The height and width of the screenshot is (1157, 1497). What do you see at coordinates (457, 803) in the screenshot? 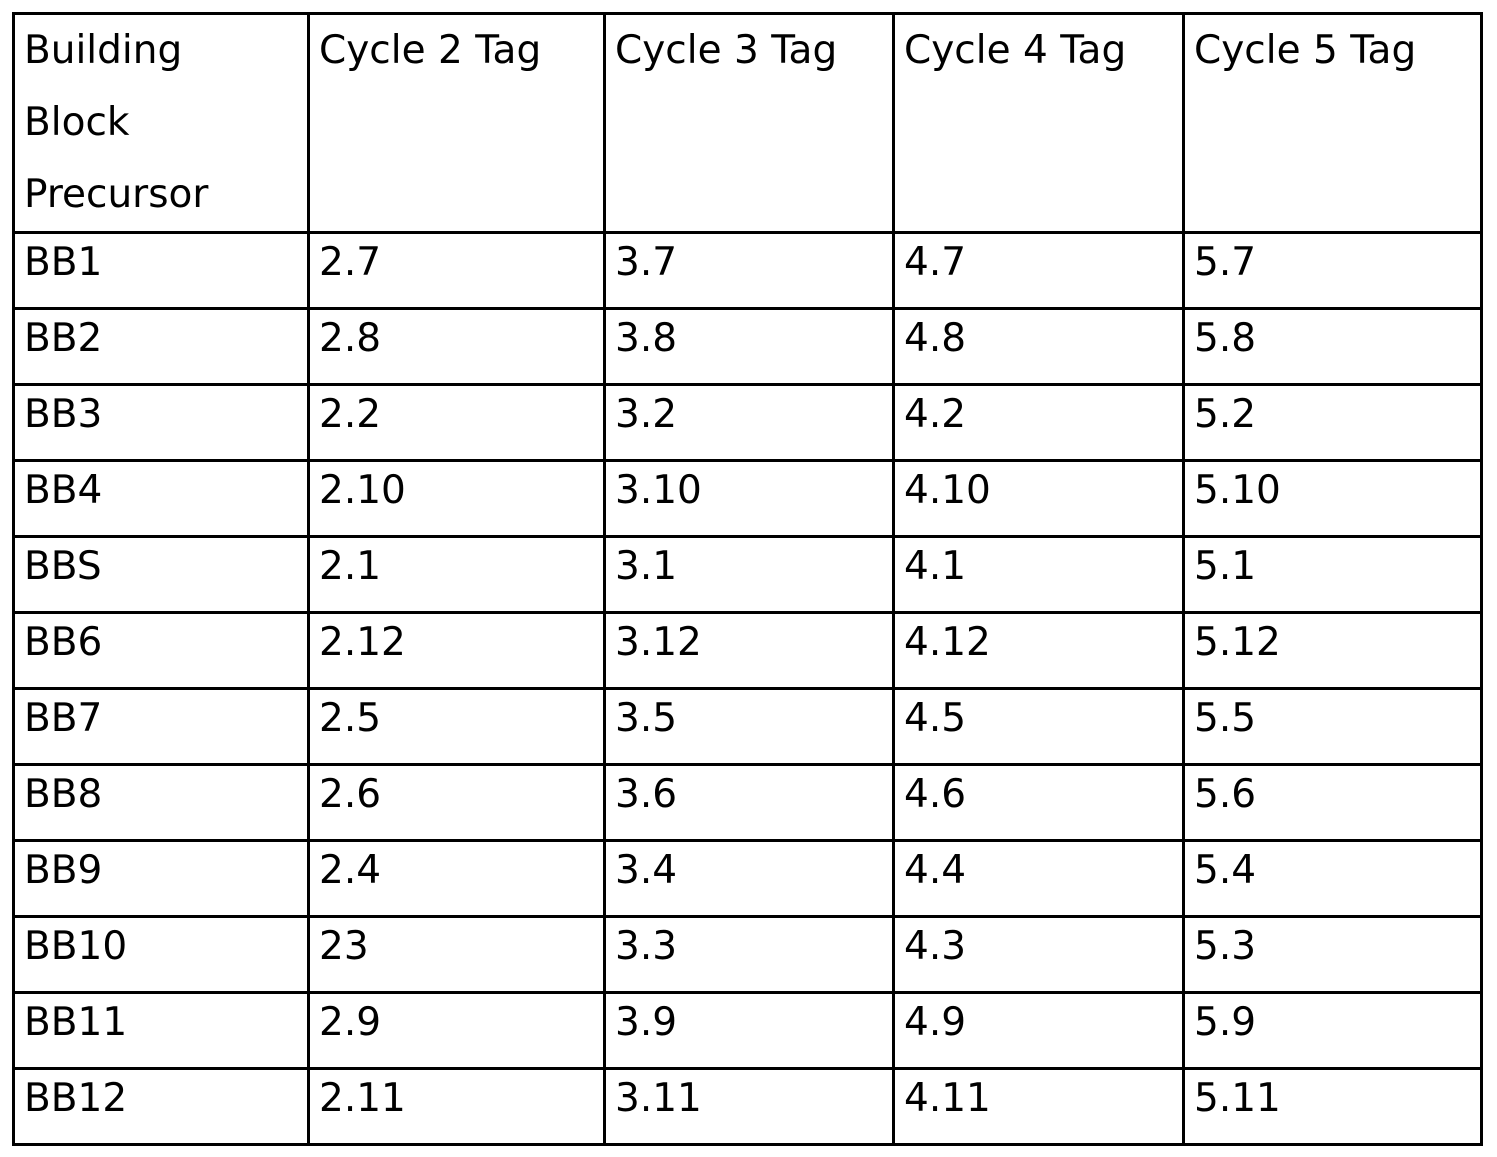
I see `cell-cycle-2-tag: 2.6` at bounding box center [457, 803].